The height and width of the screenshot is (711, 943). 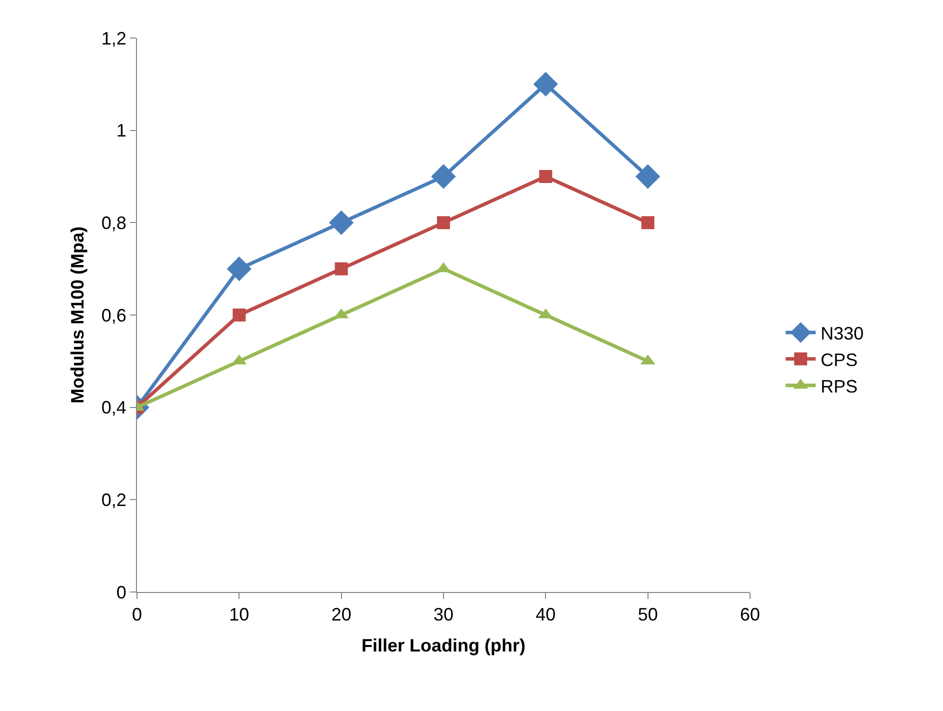 I want to click on x-tick-label: 60, so click(x=750, y=614).